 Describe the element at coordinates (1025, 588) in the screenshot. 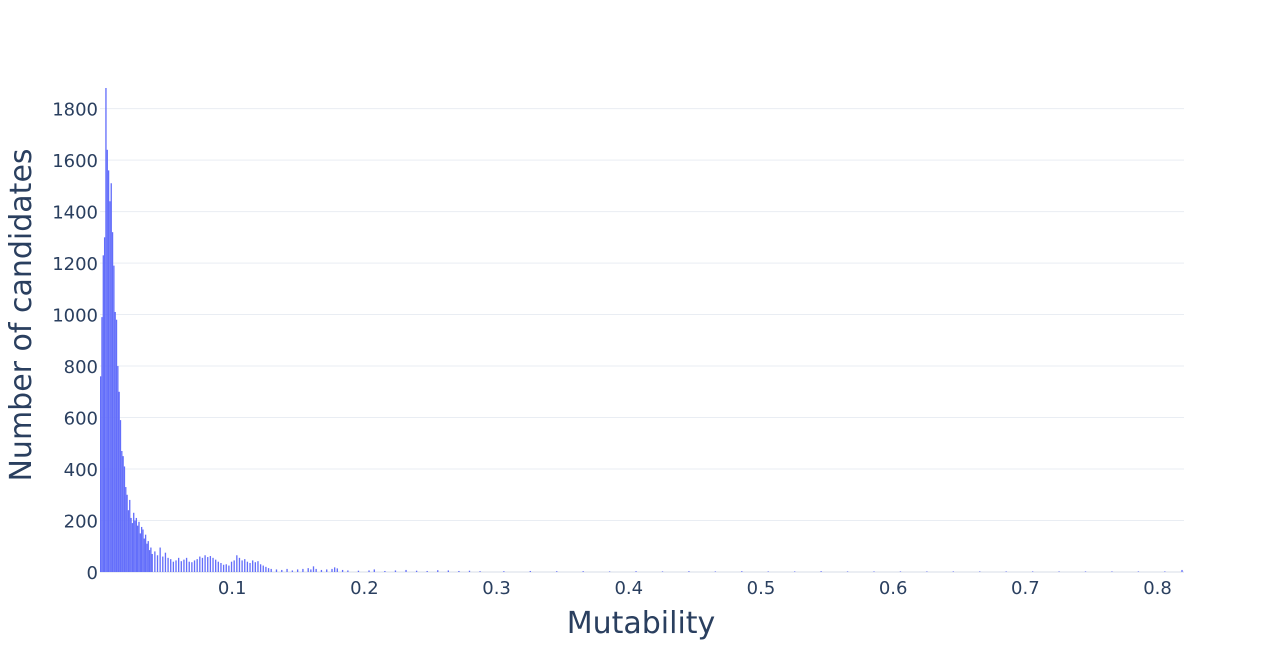

I see `x-tick-label: 0.7` at that location.